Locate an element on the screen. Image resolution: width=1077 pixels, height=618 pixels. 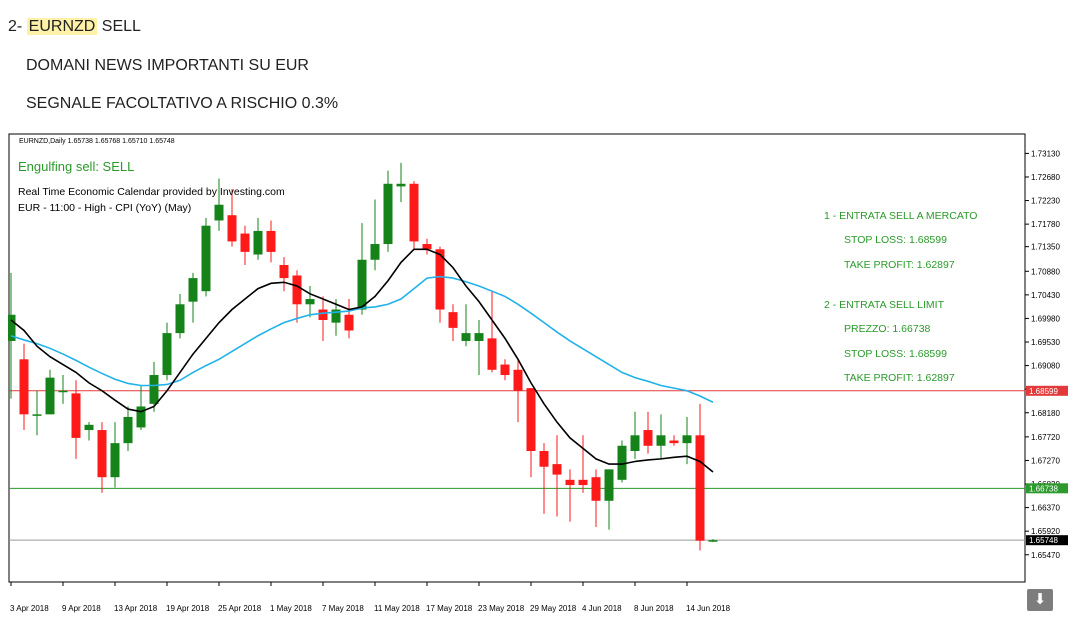
x-tick-label: 13 Apr 2018 is located at coordinates (136, 608).